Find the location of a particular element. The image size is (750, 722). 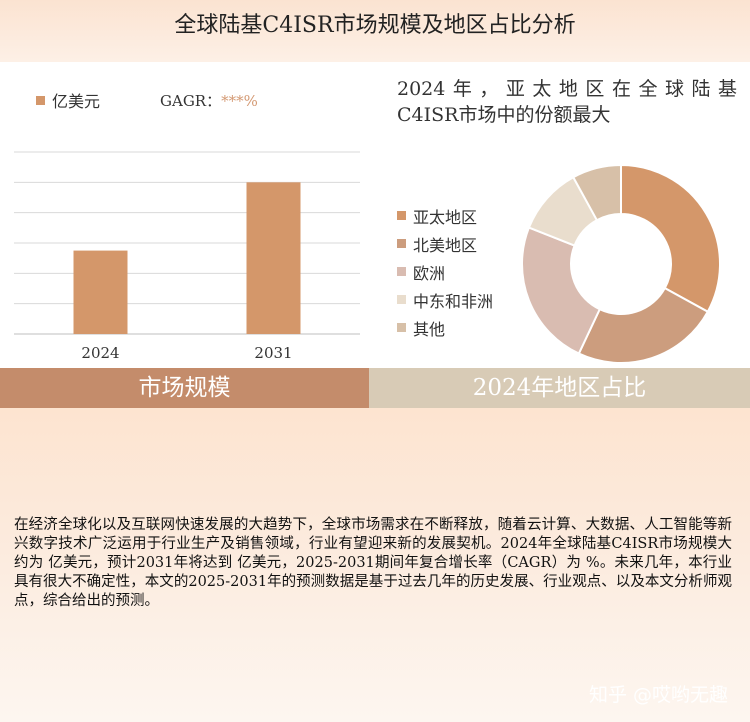

region-share-headline: 2024年，亚太地区在全球陆基 C4ISR市场中的份额最大 is located at coordinates (567, 102).